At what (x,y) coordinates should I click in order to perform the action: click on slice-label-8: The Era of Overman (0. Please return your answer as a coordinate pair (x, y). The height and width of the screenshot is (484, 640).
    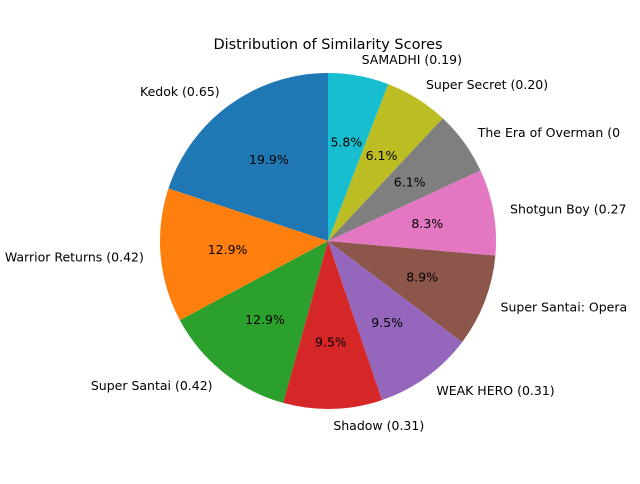
    Looking at the image, I should click on (548, 132).